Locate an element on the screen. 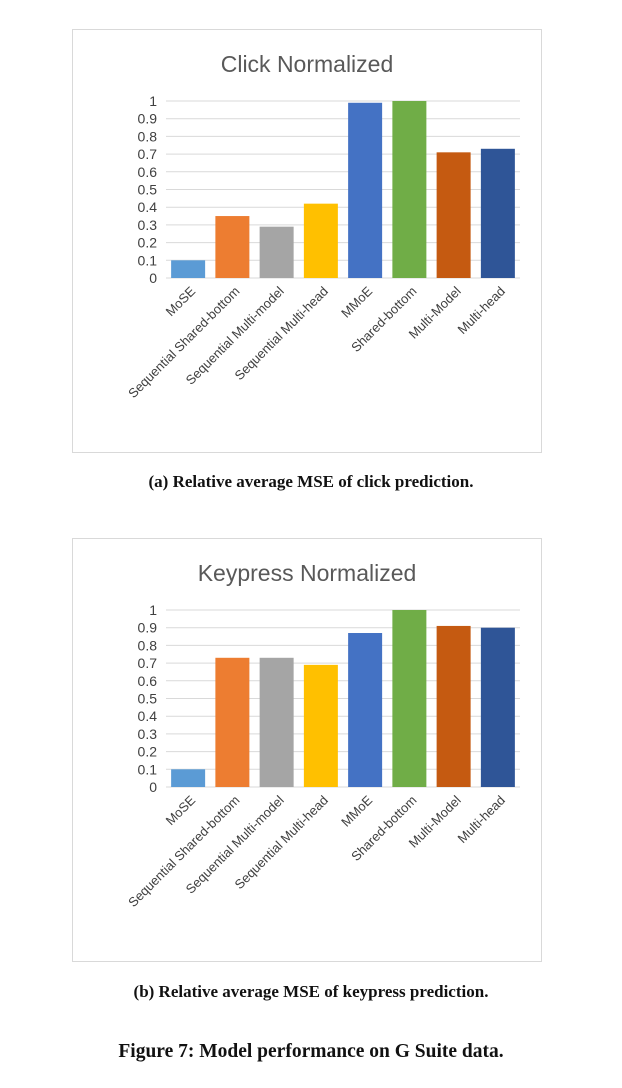 This screenshot has height=1088, width=622. keypress-y-tick-label: 0.1 is located at coordinates (148, 769).